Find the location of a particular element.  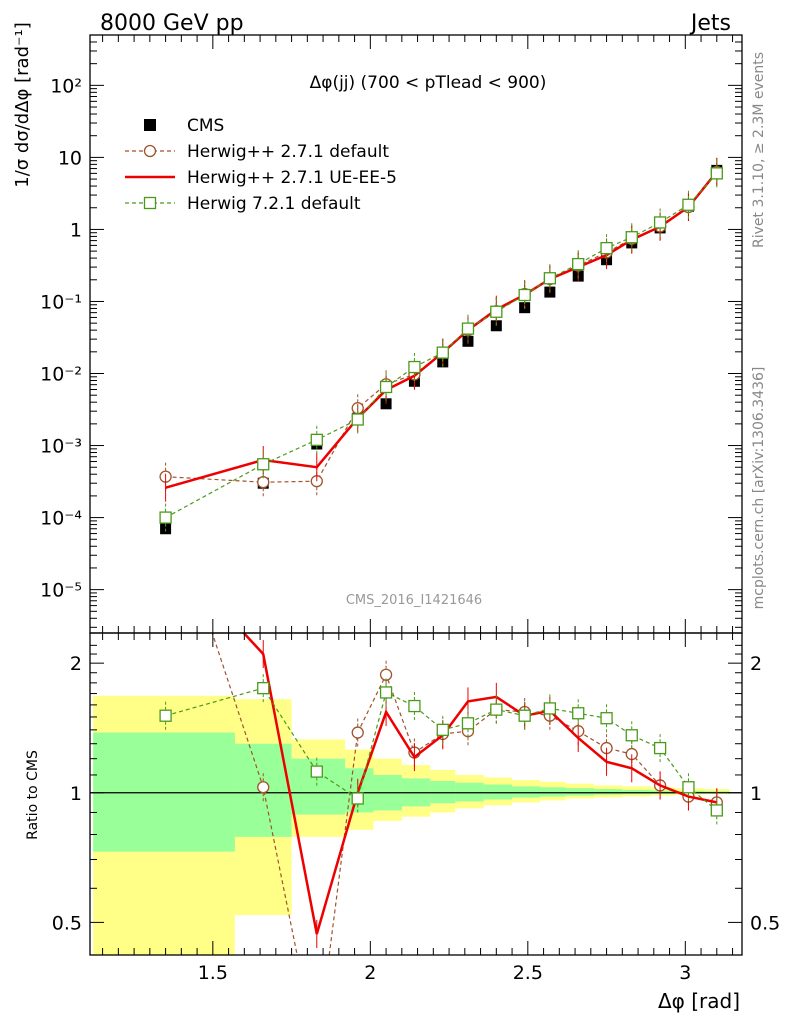

y-tick-label-ratio-right: 2 is located at coordinates (756, 664).